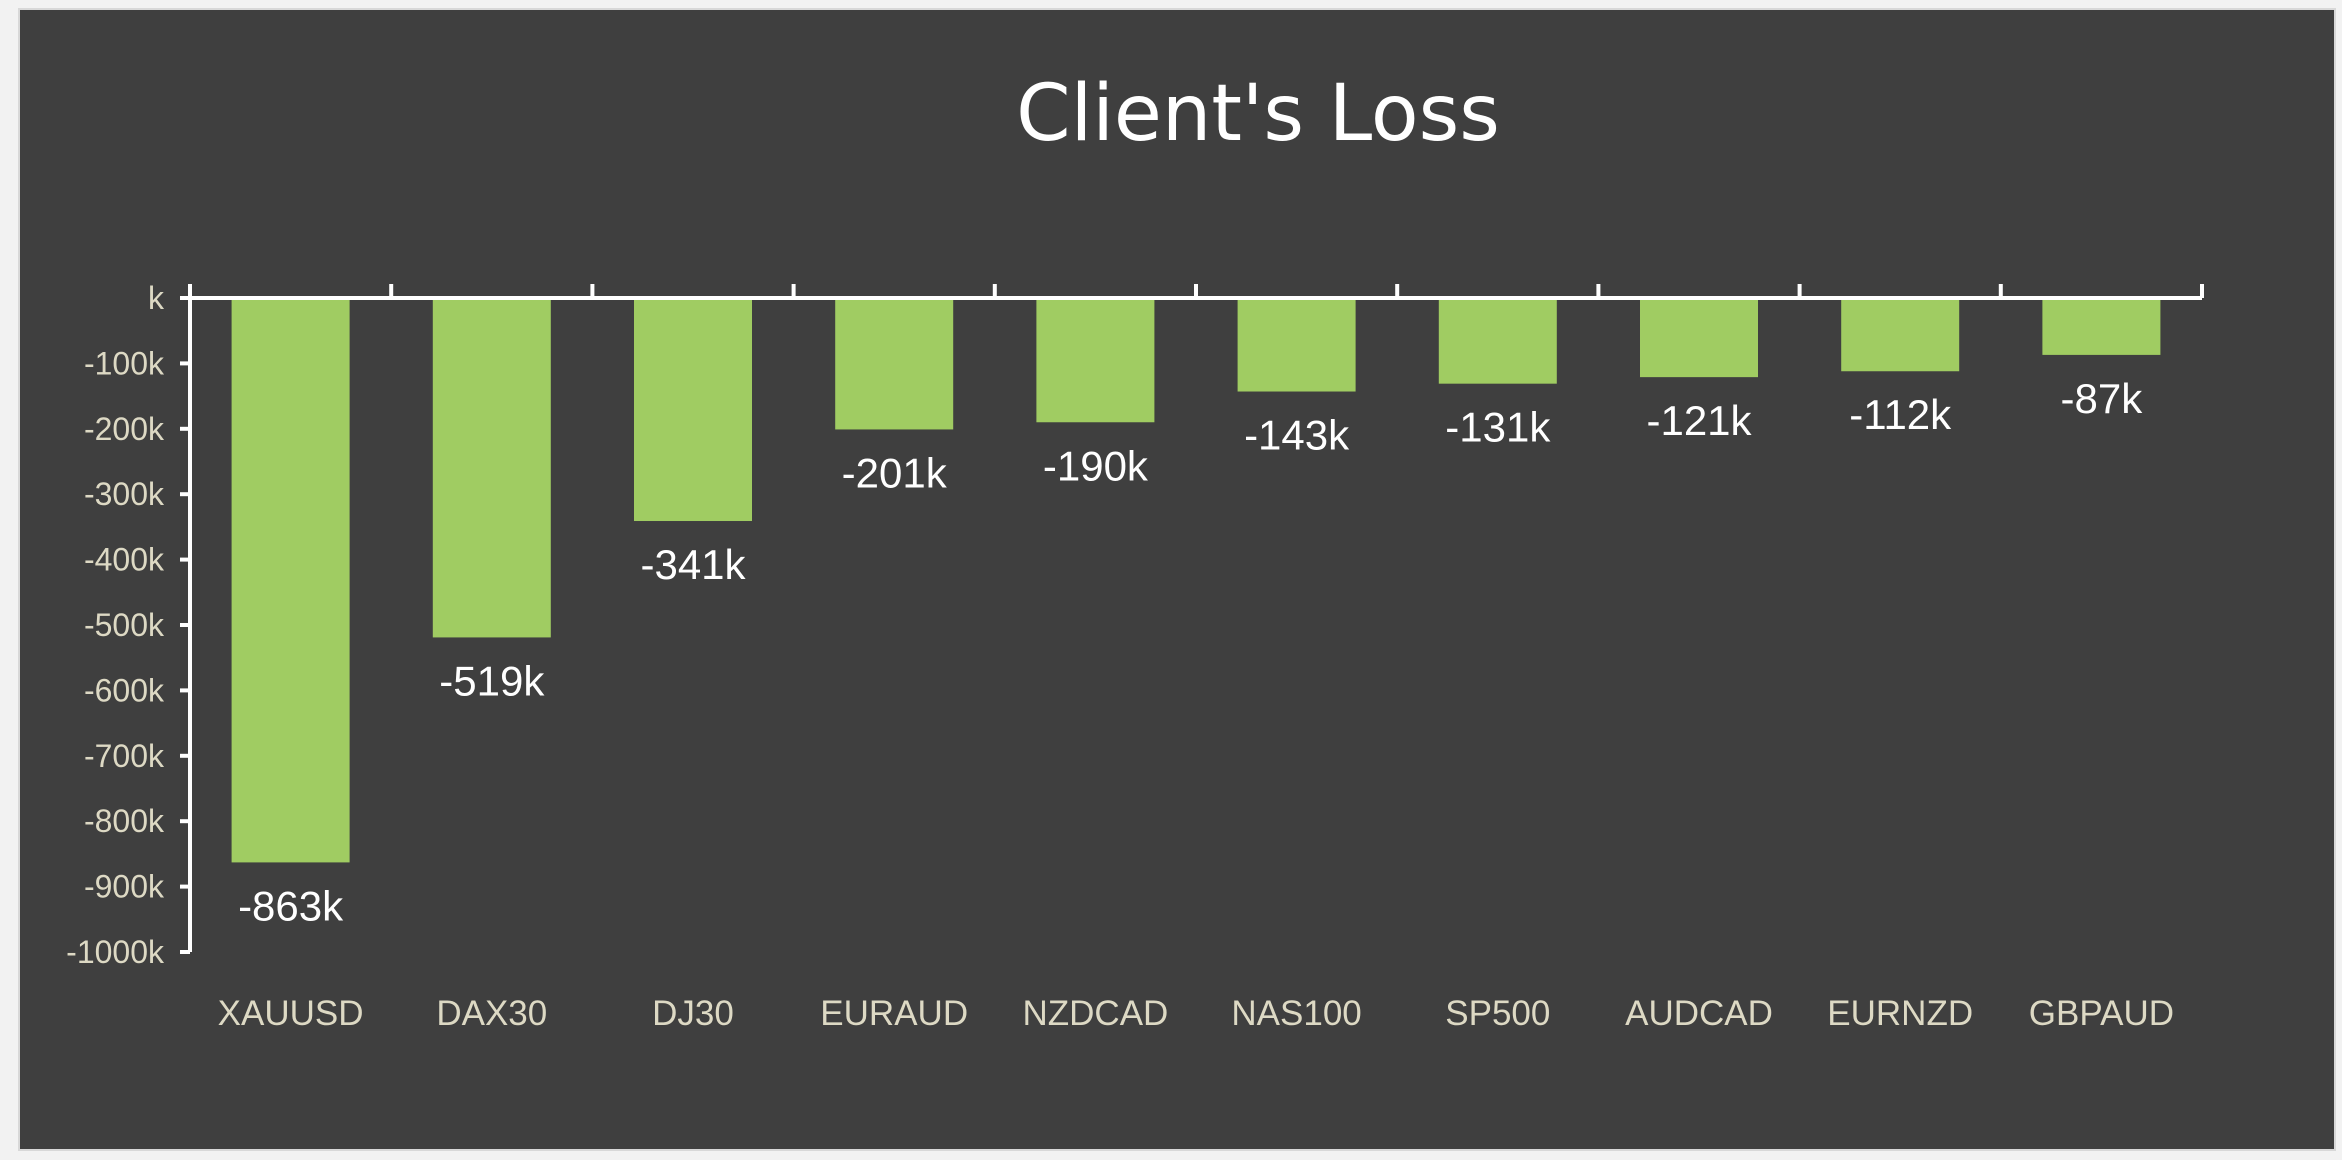  I want to click on y-tick-label: k, so click(156, 298).